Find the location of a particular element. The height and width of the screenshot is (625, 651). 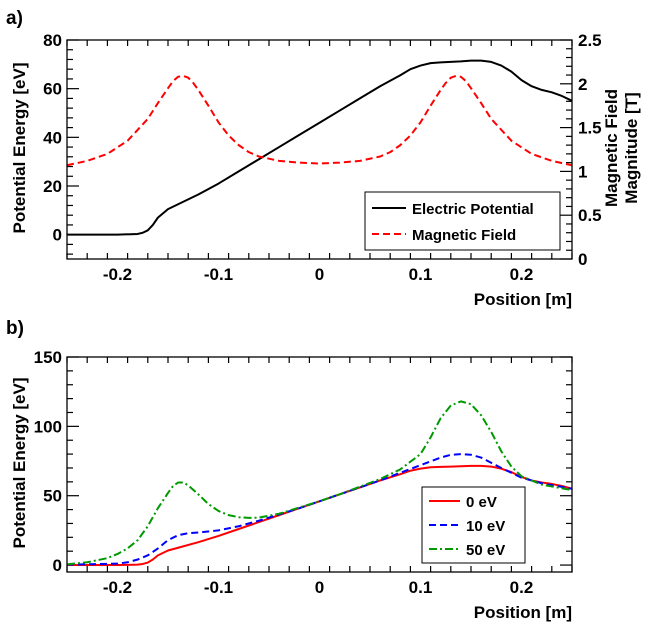

panel-b-legend: 0 eV 10 eV 50 eV is located at coordinates (473, 525).